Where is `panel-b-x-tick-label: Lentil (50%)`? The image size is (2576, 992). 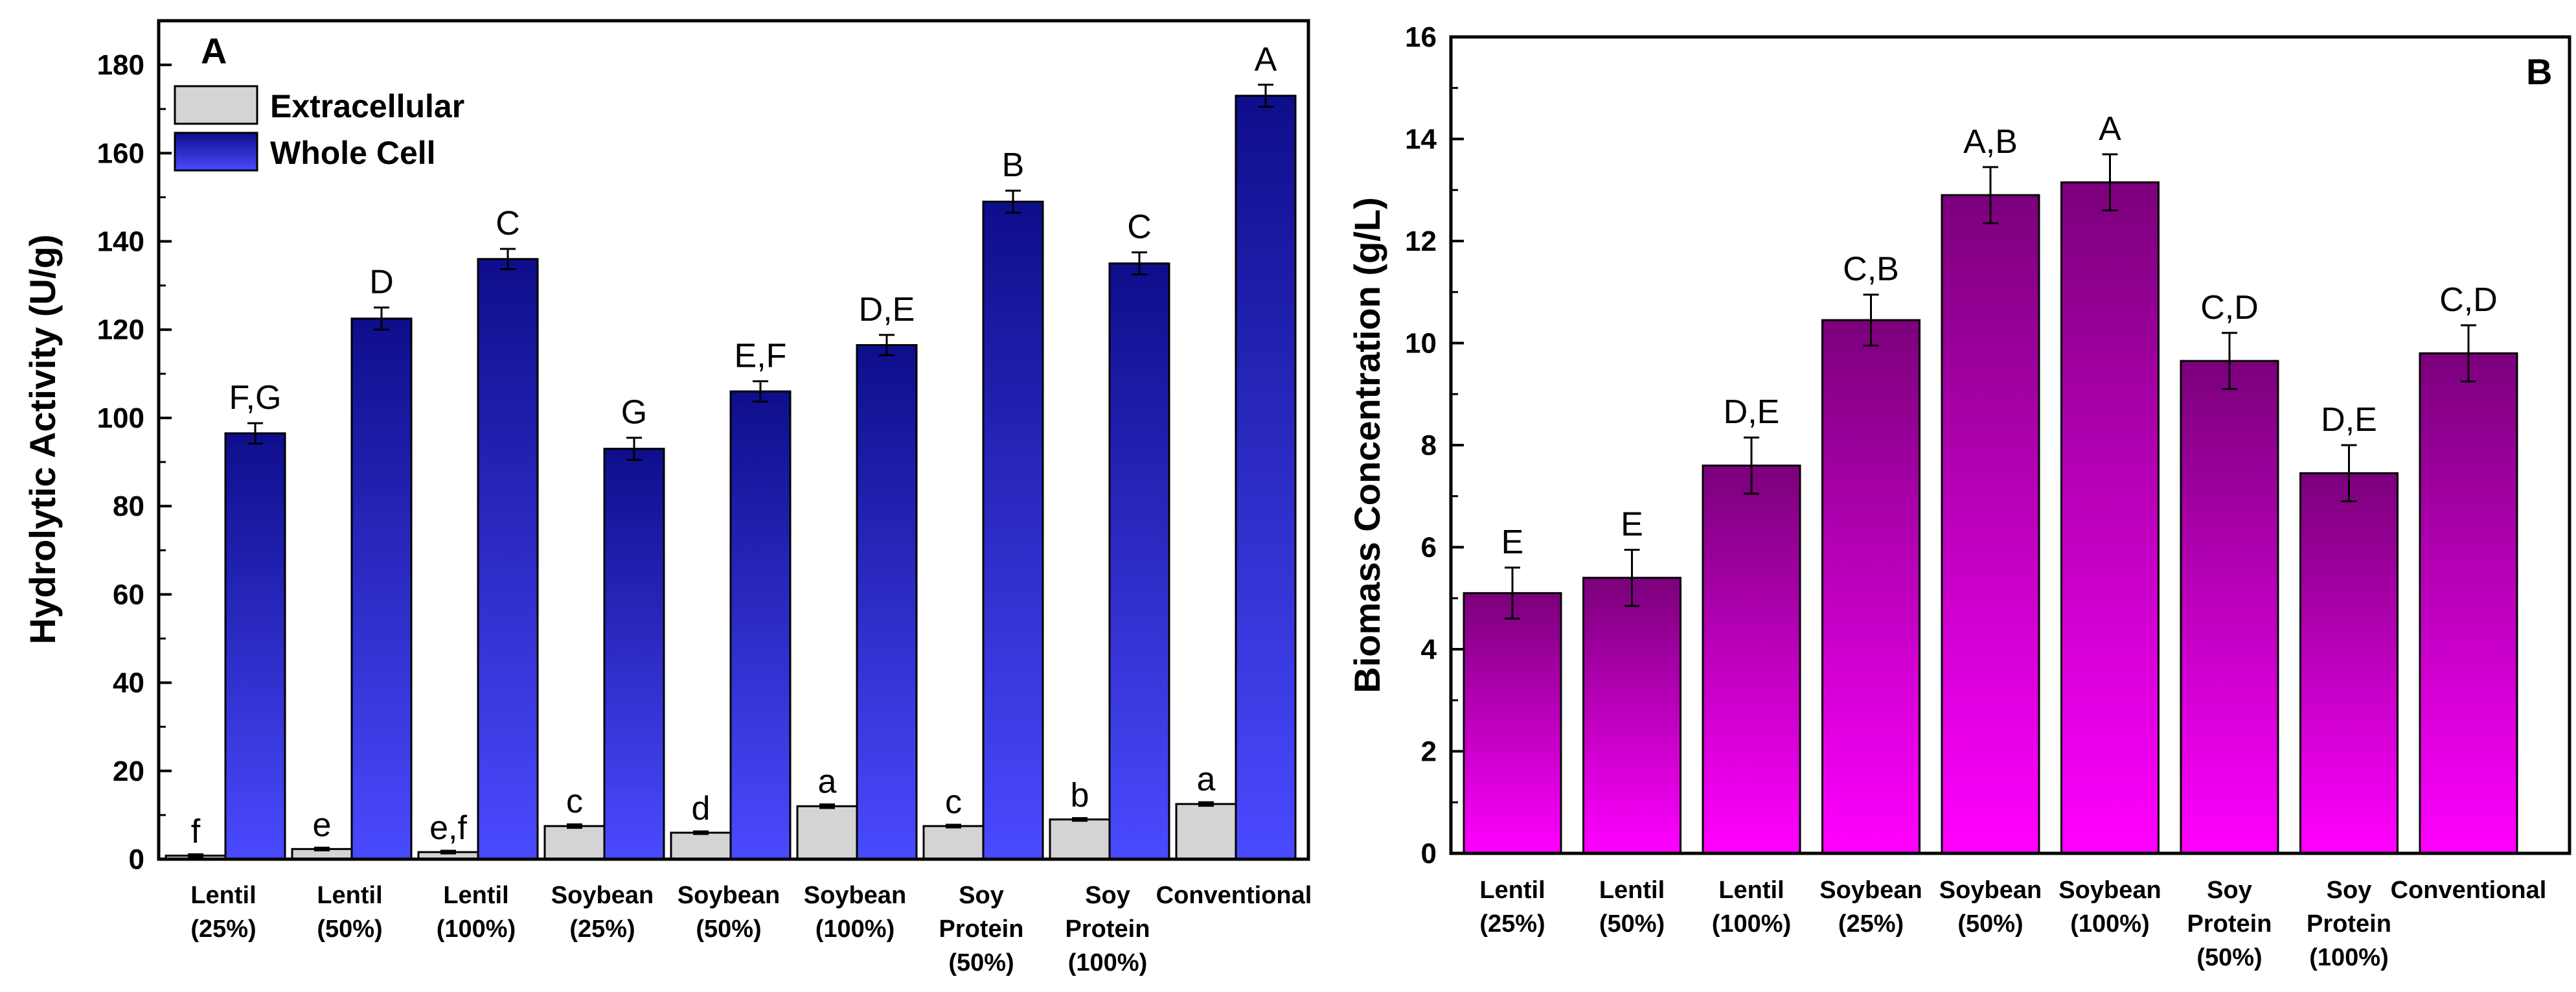 panel-b-x-tick-label: Lentil (50%) is located at coordinates (1632, 908).